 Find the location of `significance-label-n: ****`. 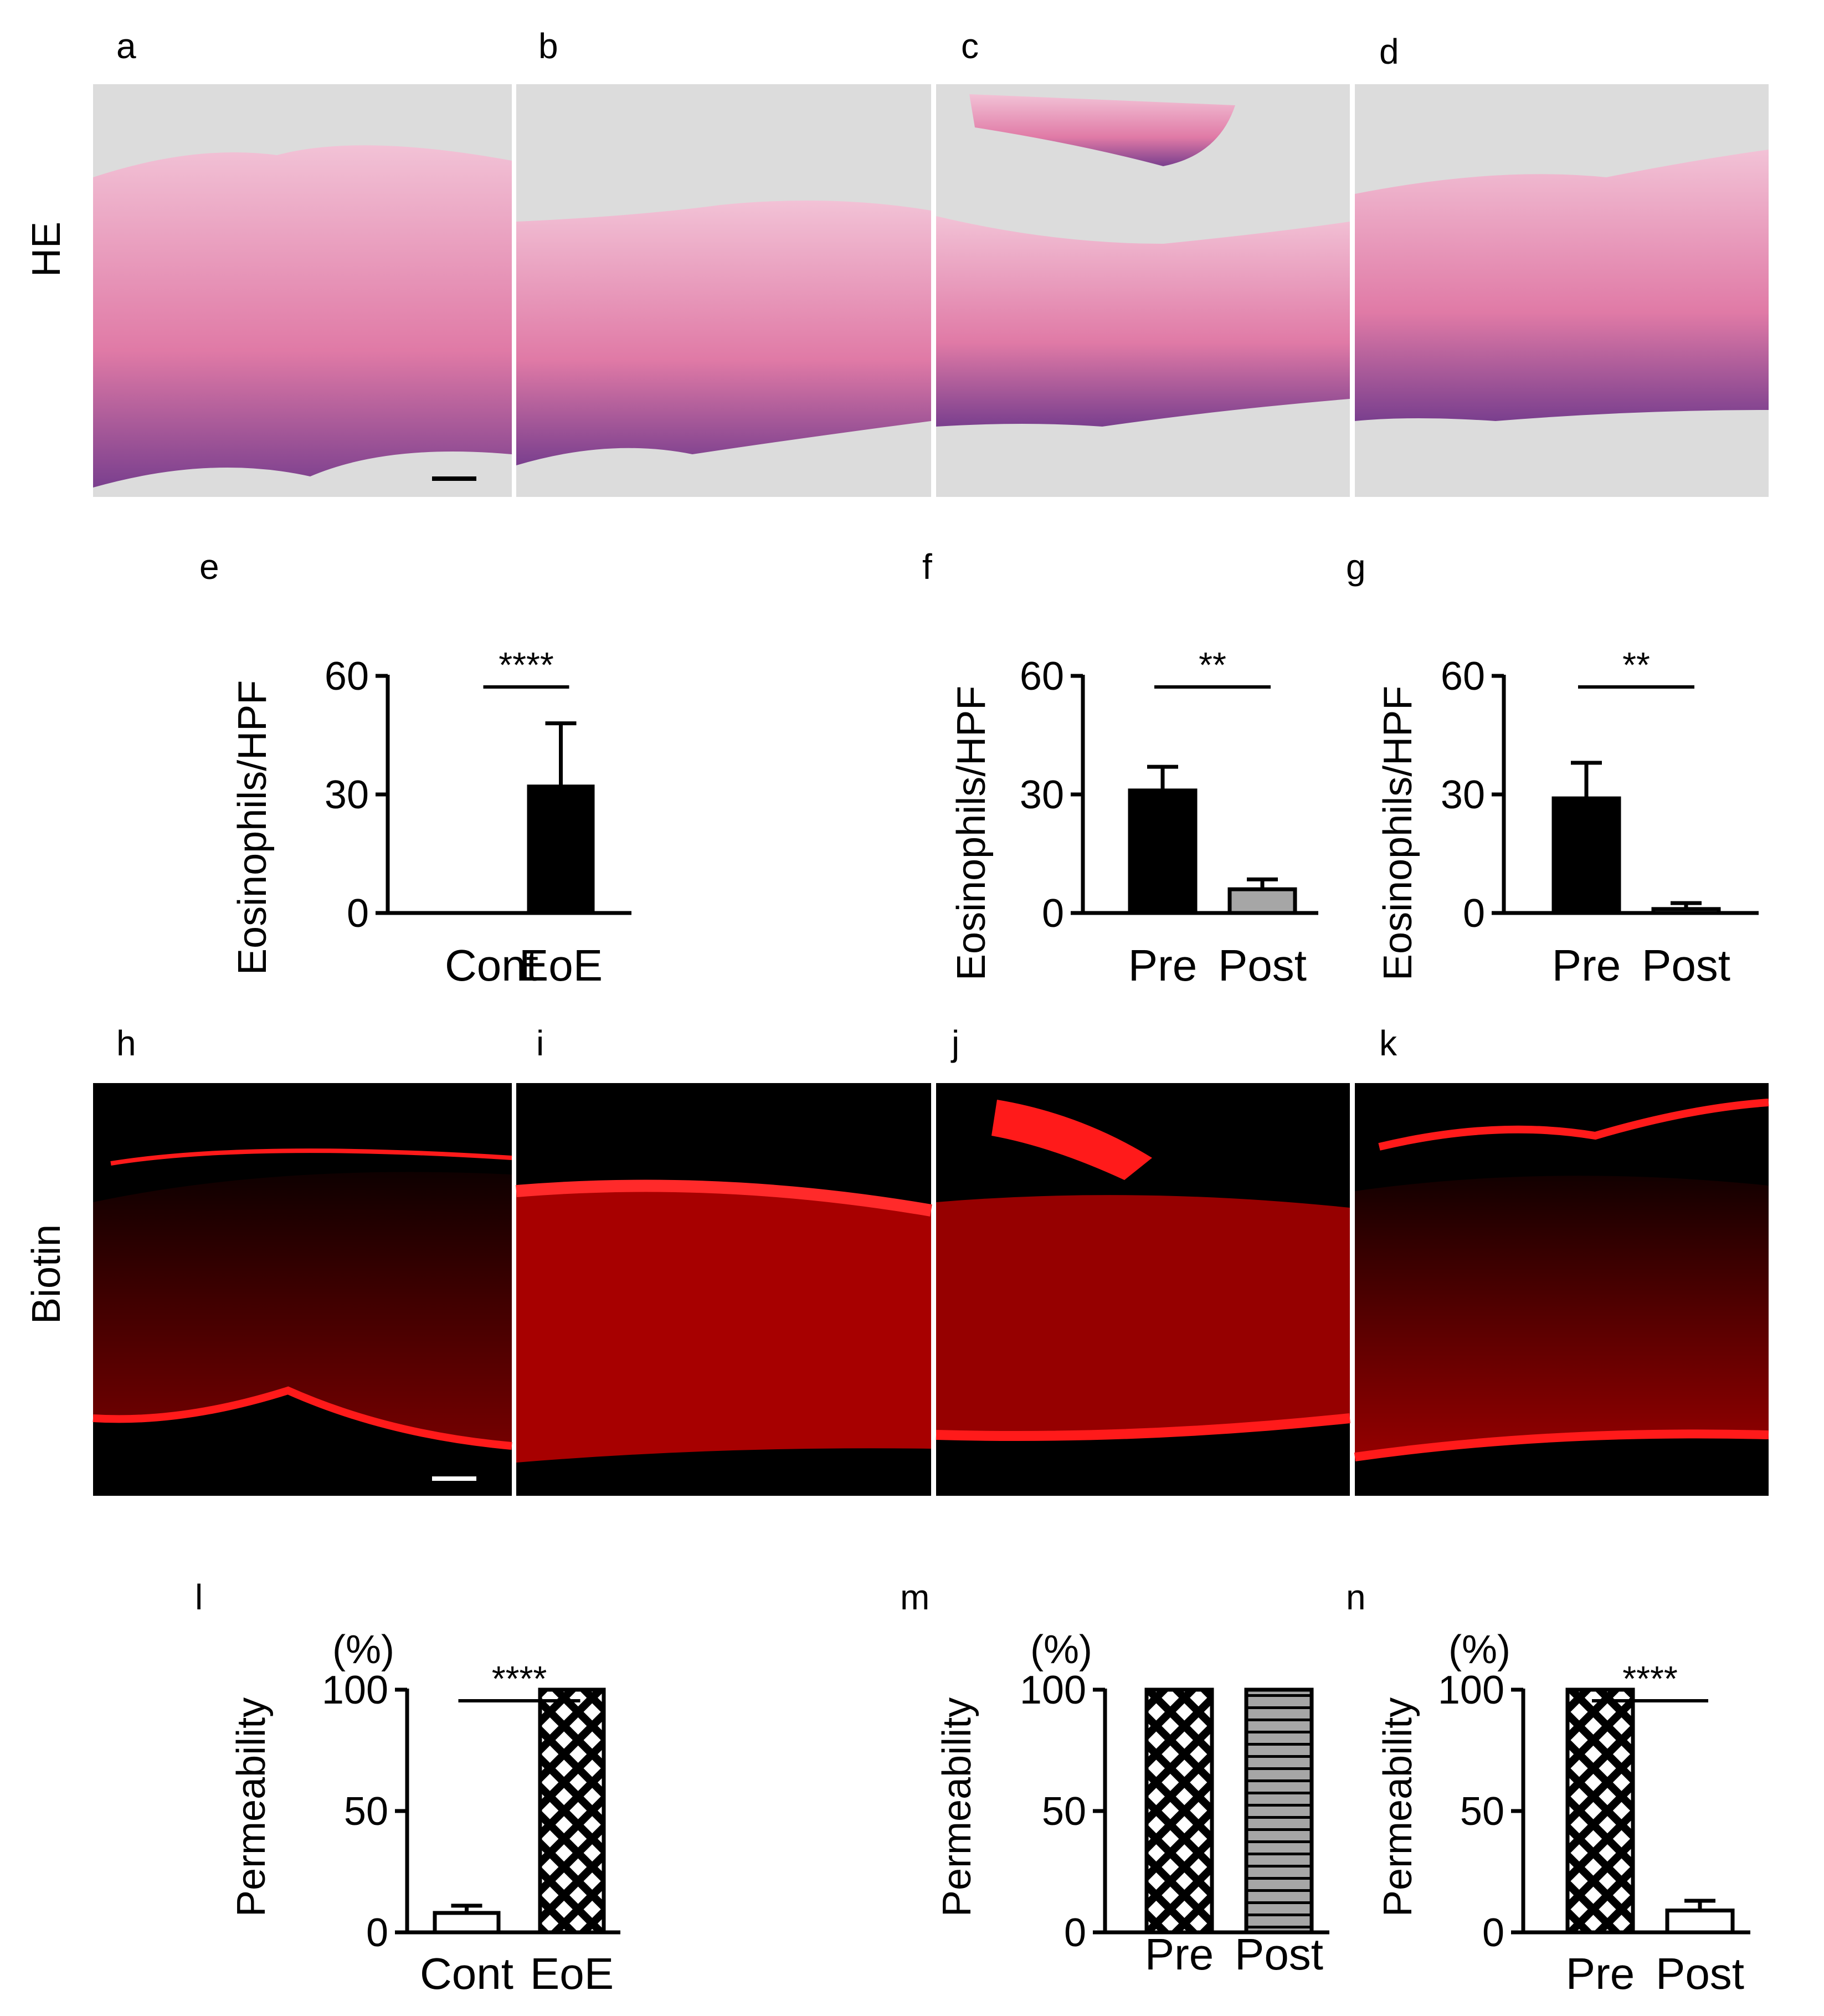

significance-label-n: **** is located at coordinates (1650, 1679).